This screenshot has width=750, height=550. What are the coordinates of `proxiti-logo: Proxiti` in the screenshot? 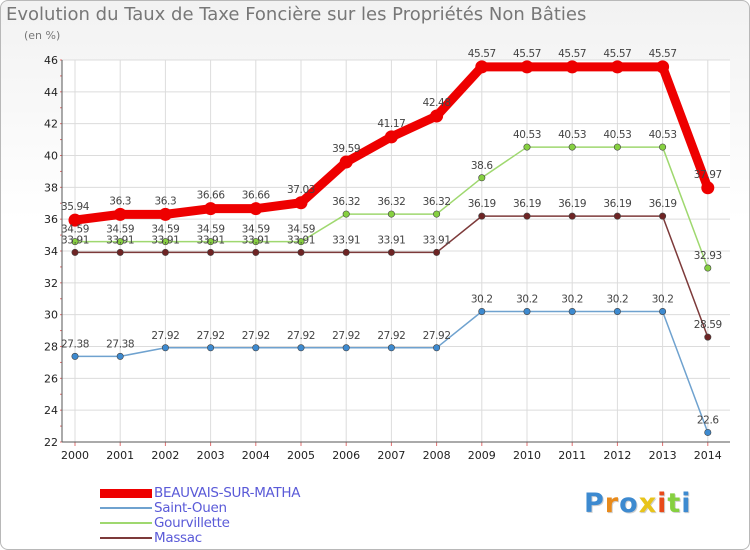 It's located at (638, 503).